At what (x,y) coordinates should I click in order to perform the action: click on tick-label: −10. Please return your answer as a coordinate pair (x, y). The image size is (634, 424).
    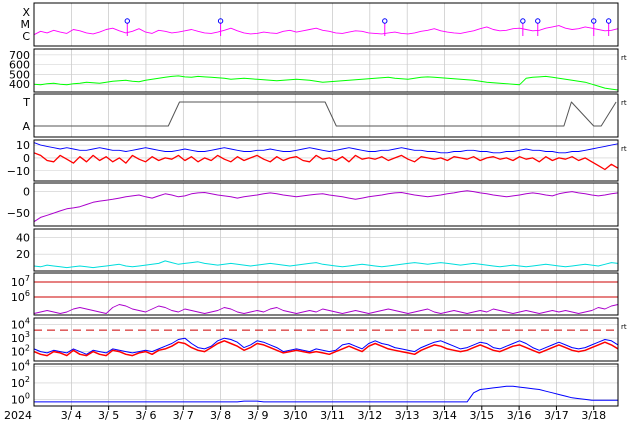
    Looking at the image, I should click on (18, 171).